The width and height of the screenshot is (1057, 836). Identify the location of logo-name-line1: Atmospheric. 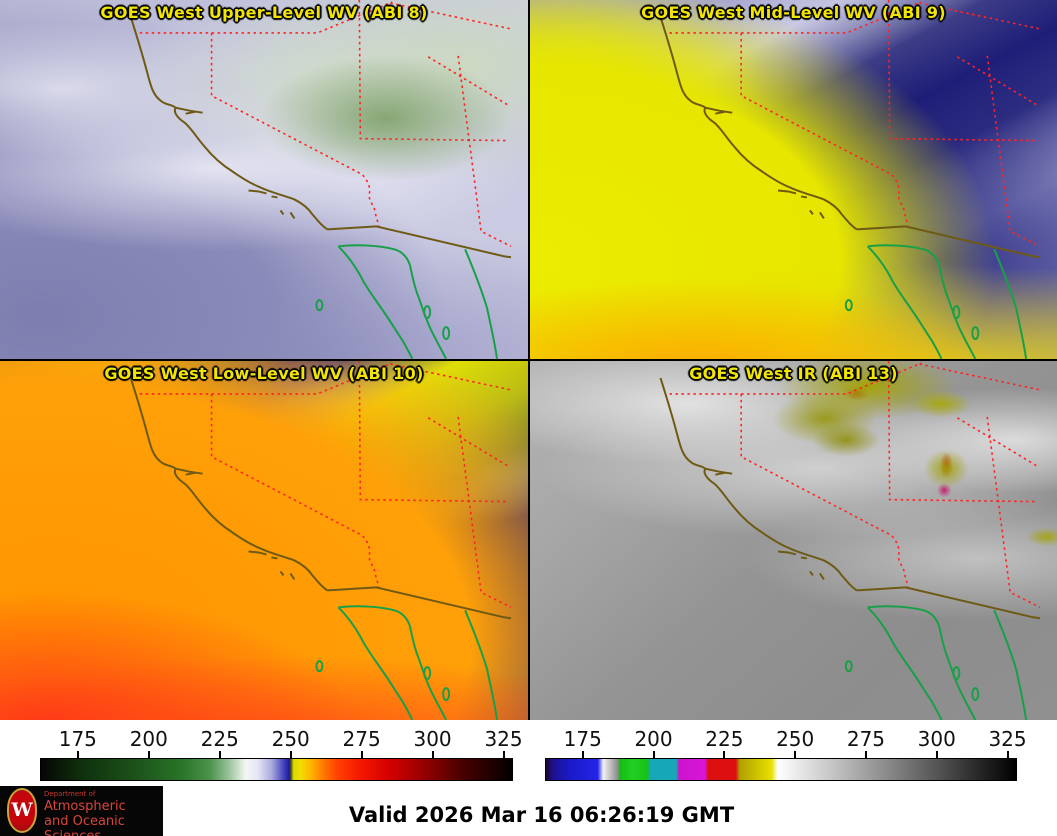
(85, 806).